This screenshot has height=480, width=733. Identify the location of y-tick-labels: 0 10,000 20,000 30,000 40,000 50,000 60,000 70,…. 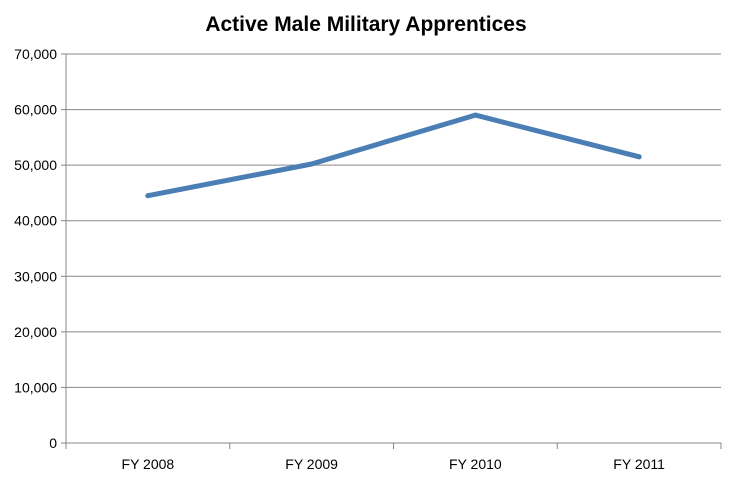
(35, 248).